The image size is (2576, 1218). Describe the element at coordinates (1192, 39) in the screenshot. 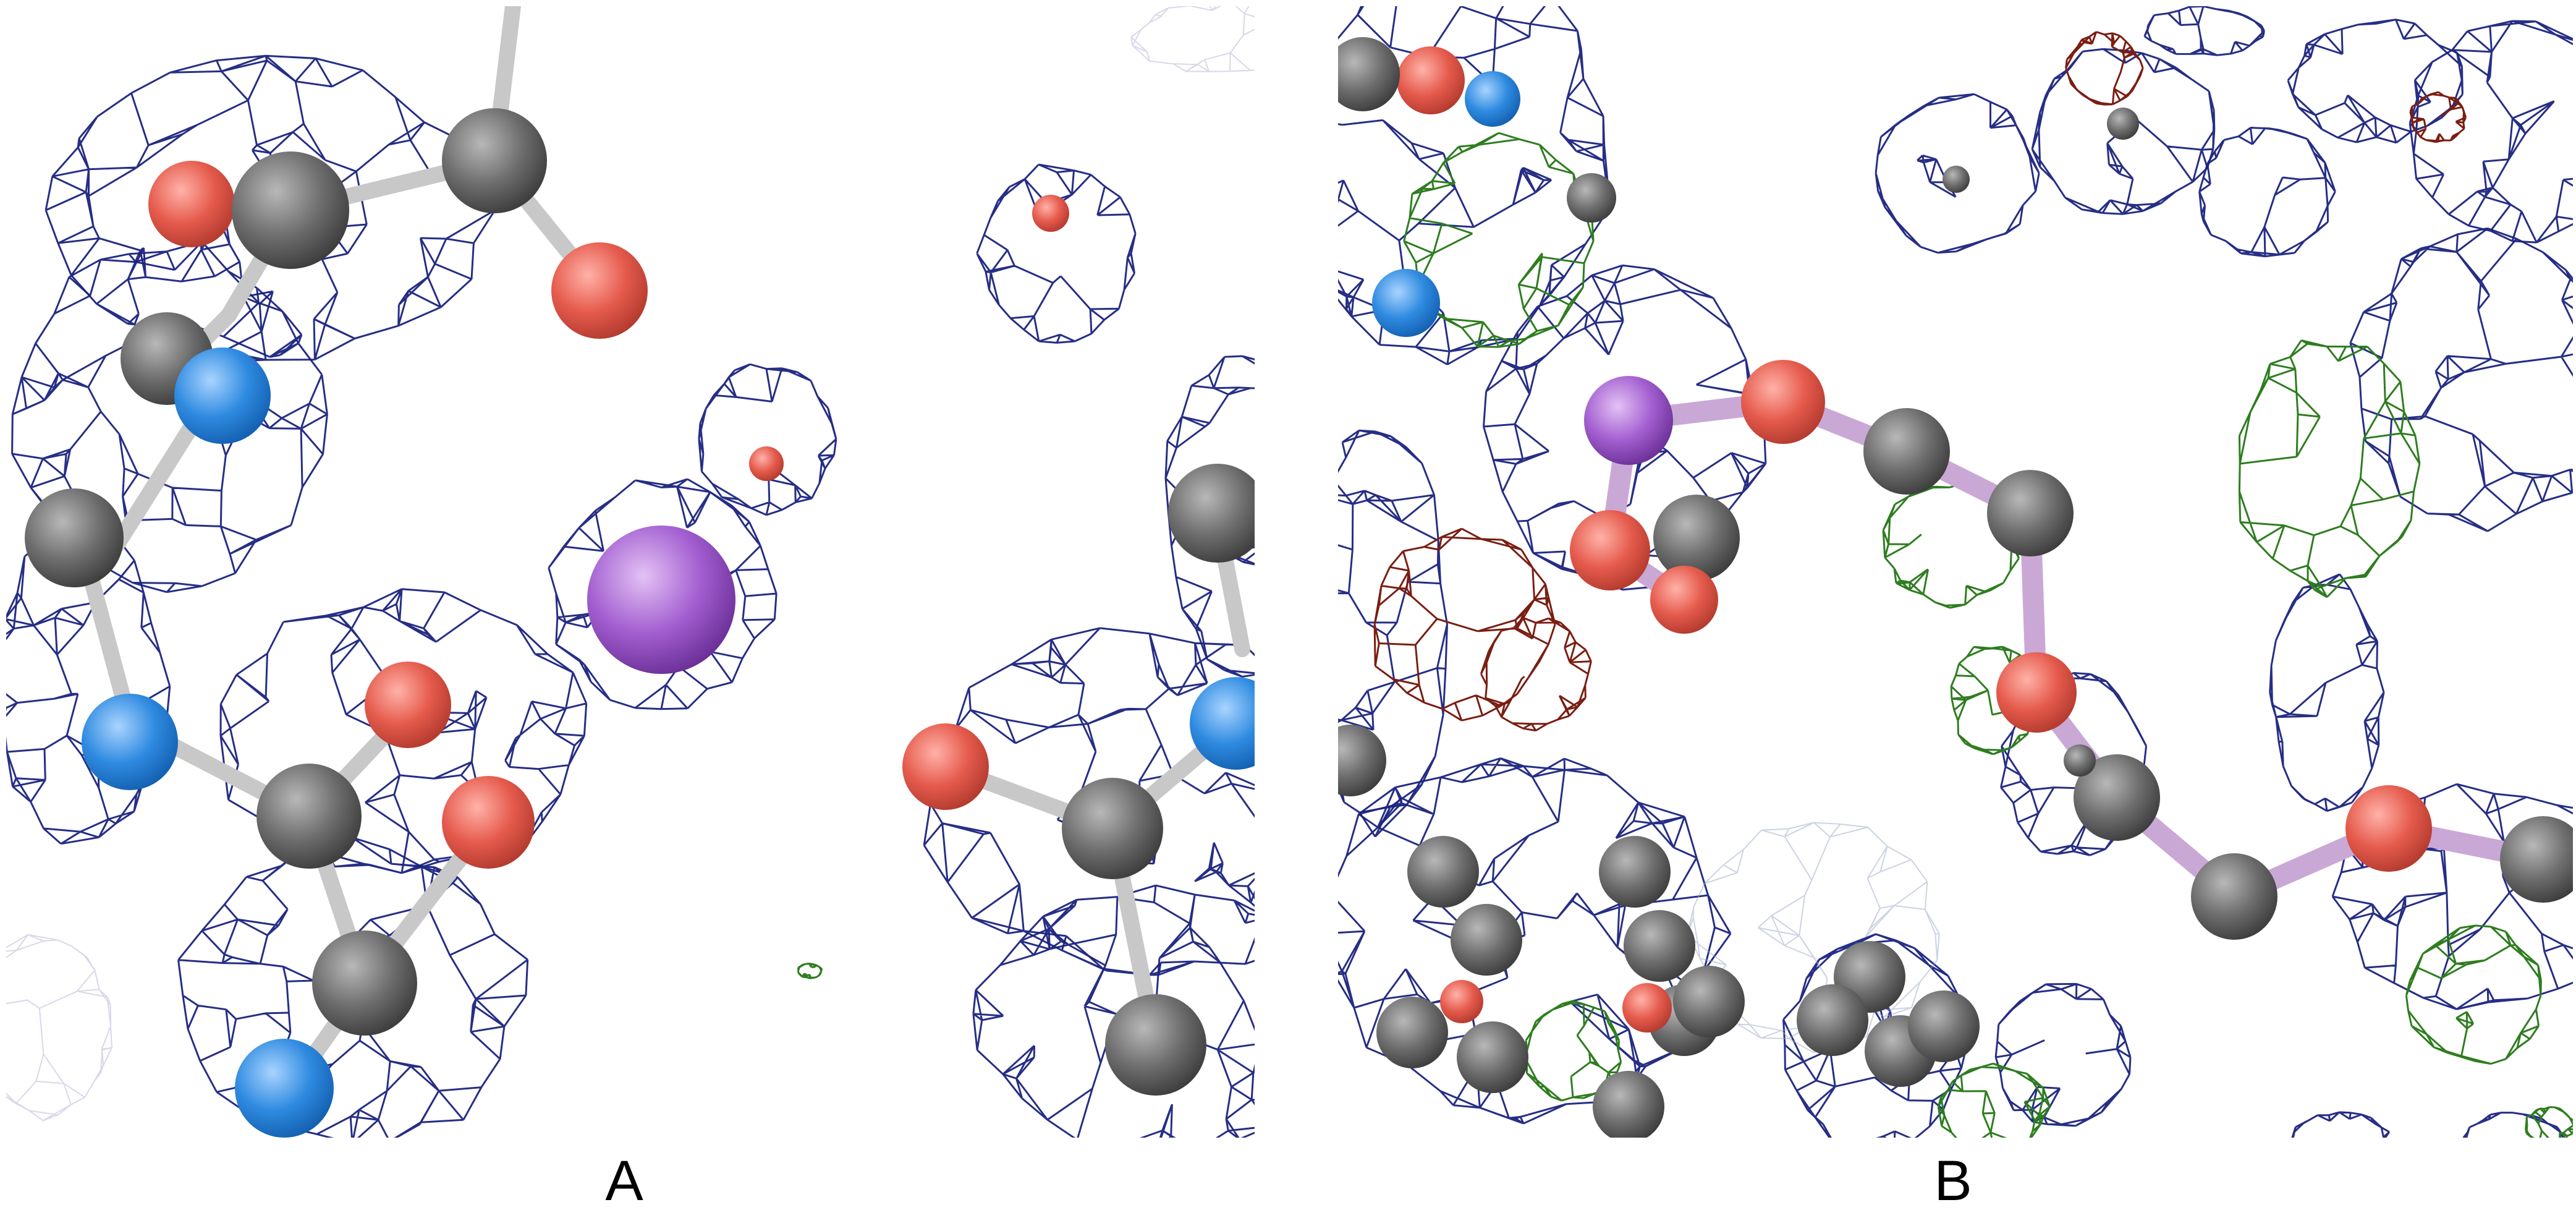

I see `faded-mesh-a-top` at that location.